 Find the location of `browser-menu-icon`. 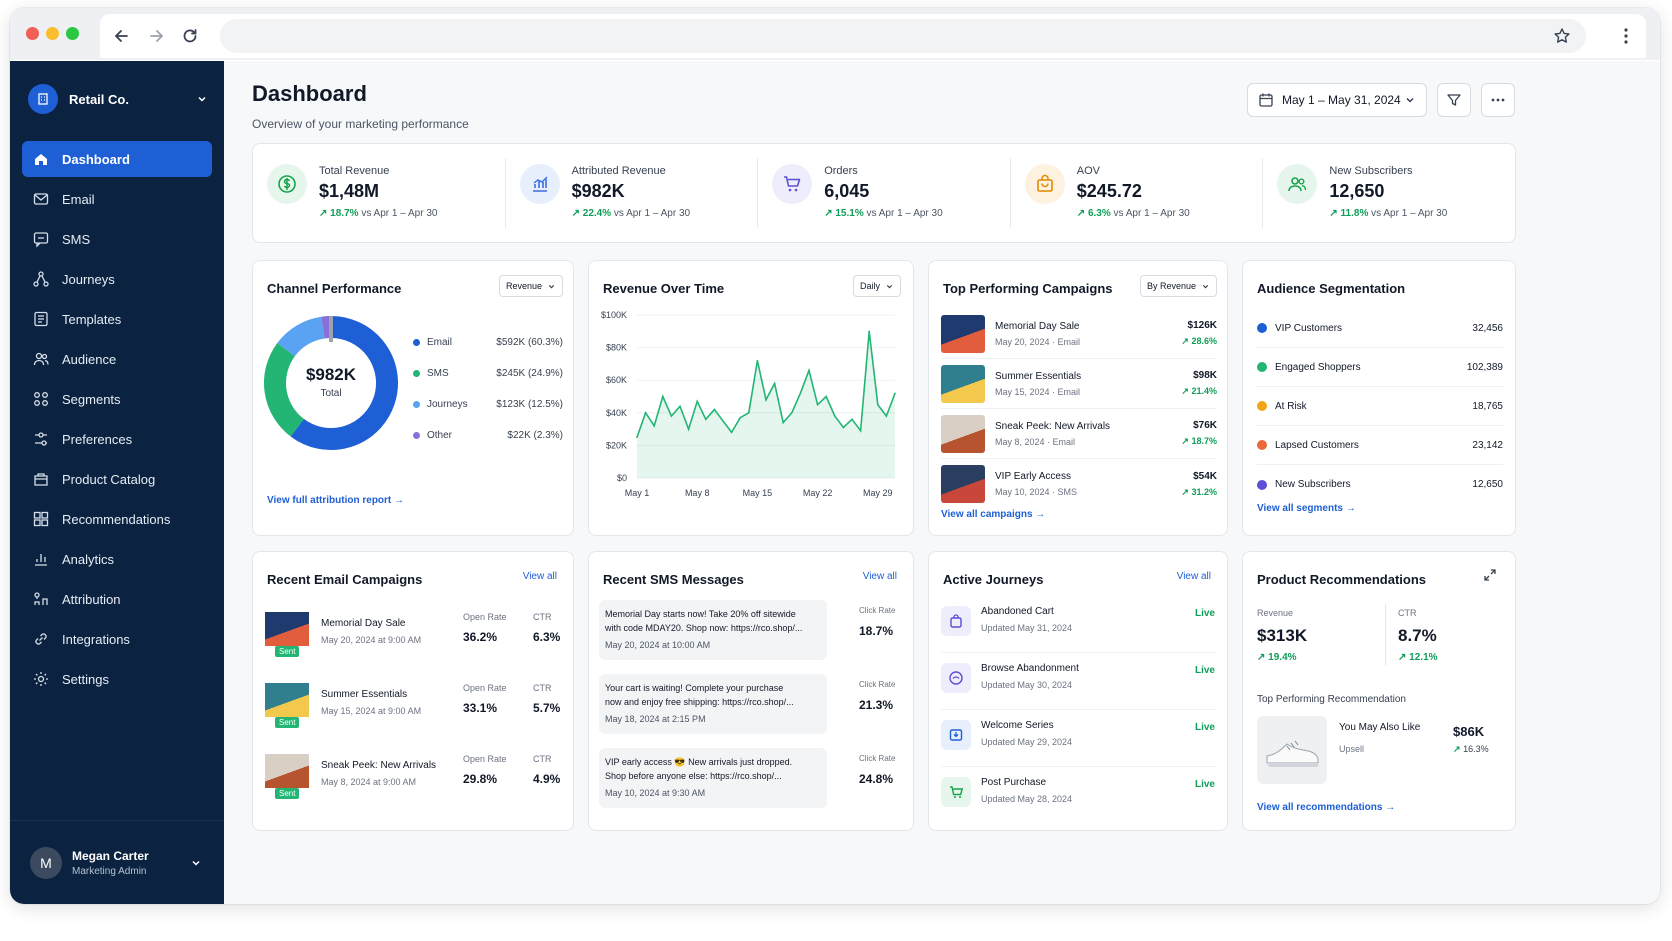

browser-menu-icon is located at coordinates (1626, 36).